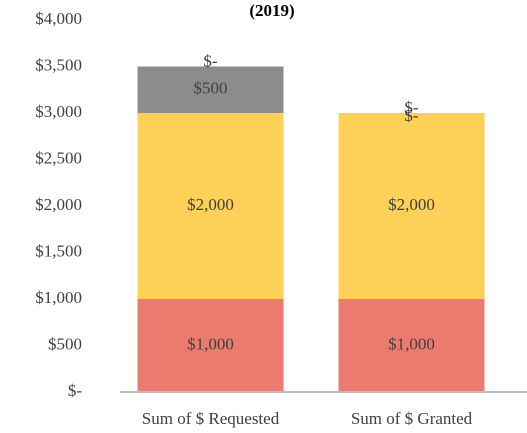 Image resolution: width=527 pixels, height=433 pixels. I want to click on x-tick-label: Sum of $ Granted, so click(412, 418).